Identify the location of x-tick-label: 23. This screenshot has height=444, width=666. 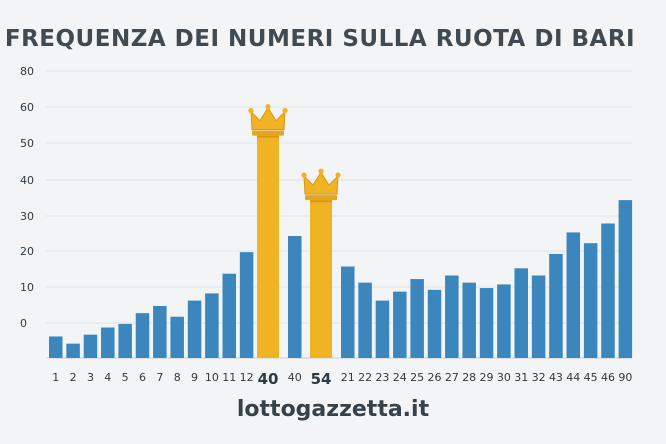
(382, 377).